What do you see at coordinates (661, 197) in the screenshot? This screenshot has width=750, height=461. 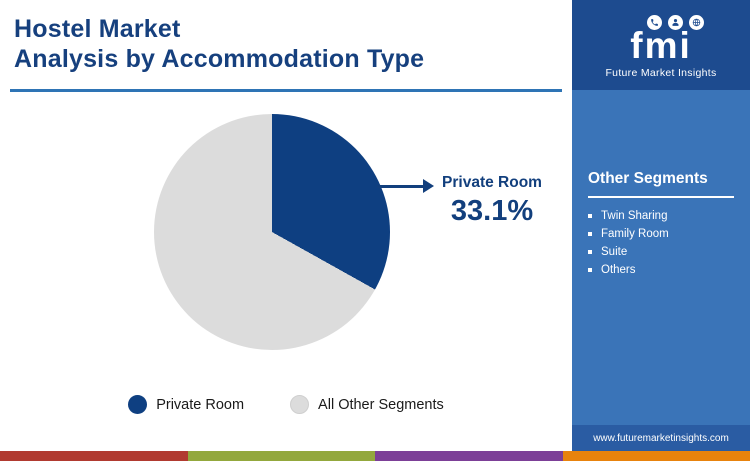 I see `sidebar-divider` at bounding box center [661, 197].